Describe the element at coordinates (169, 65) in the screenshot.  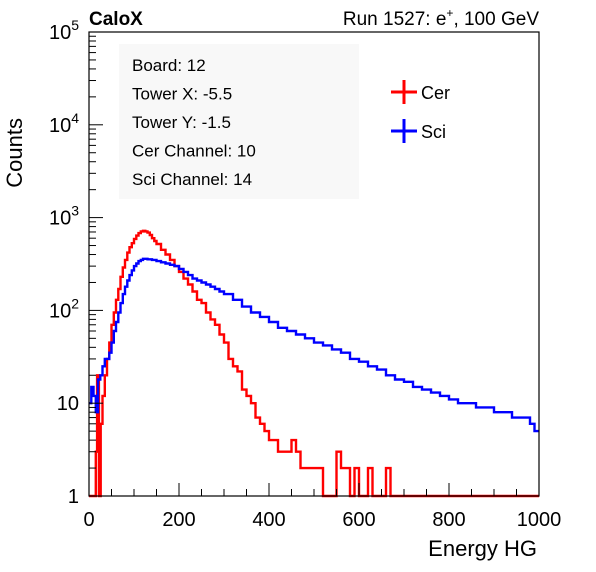
I see `info-line: Board: 12` at that location.